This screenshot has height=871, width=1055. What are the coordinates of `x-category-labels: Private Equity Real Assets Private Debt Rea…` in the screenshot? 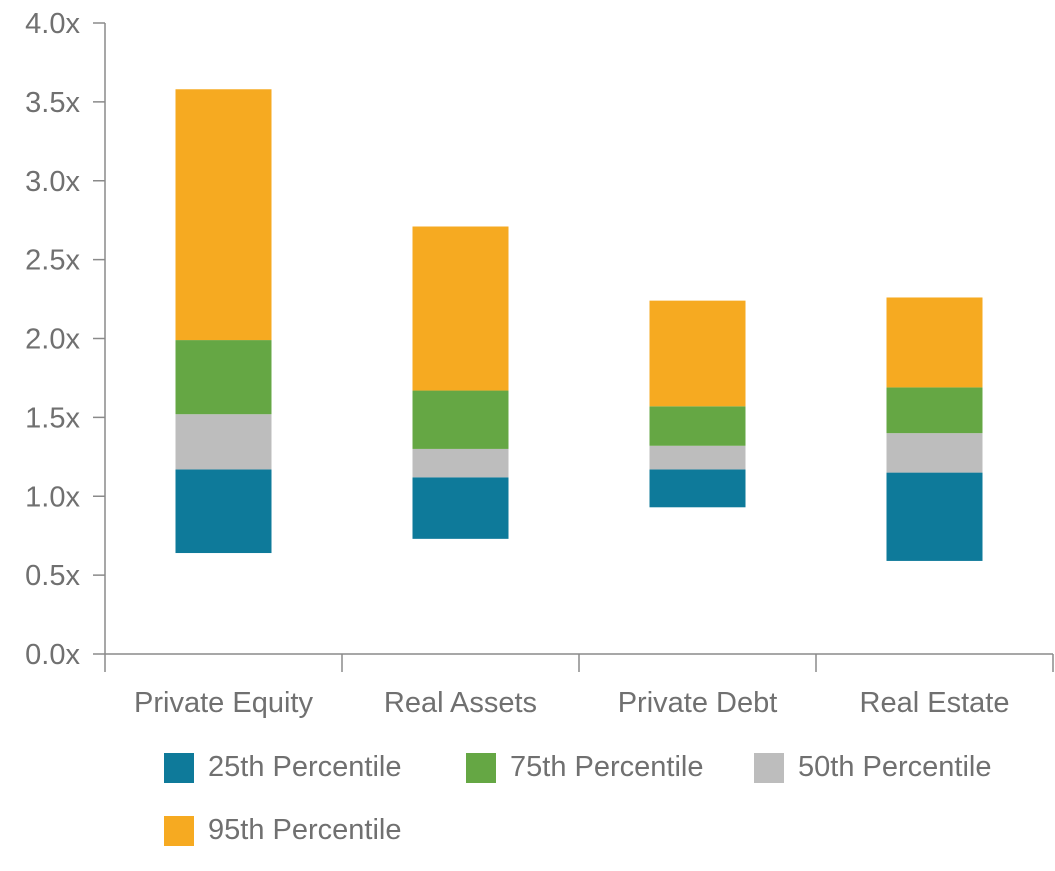 It's located at (571, 703).